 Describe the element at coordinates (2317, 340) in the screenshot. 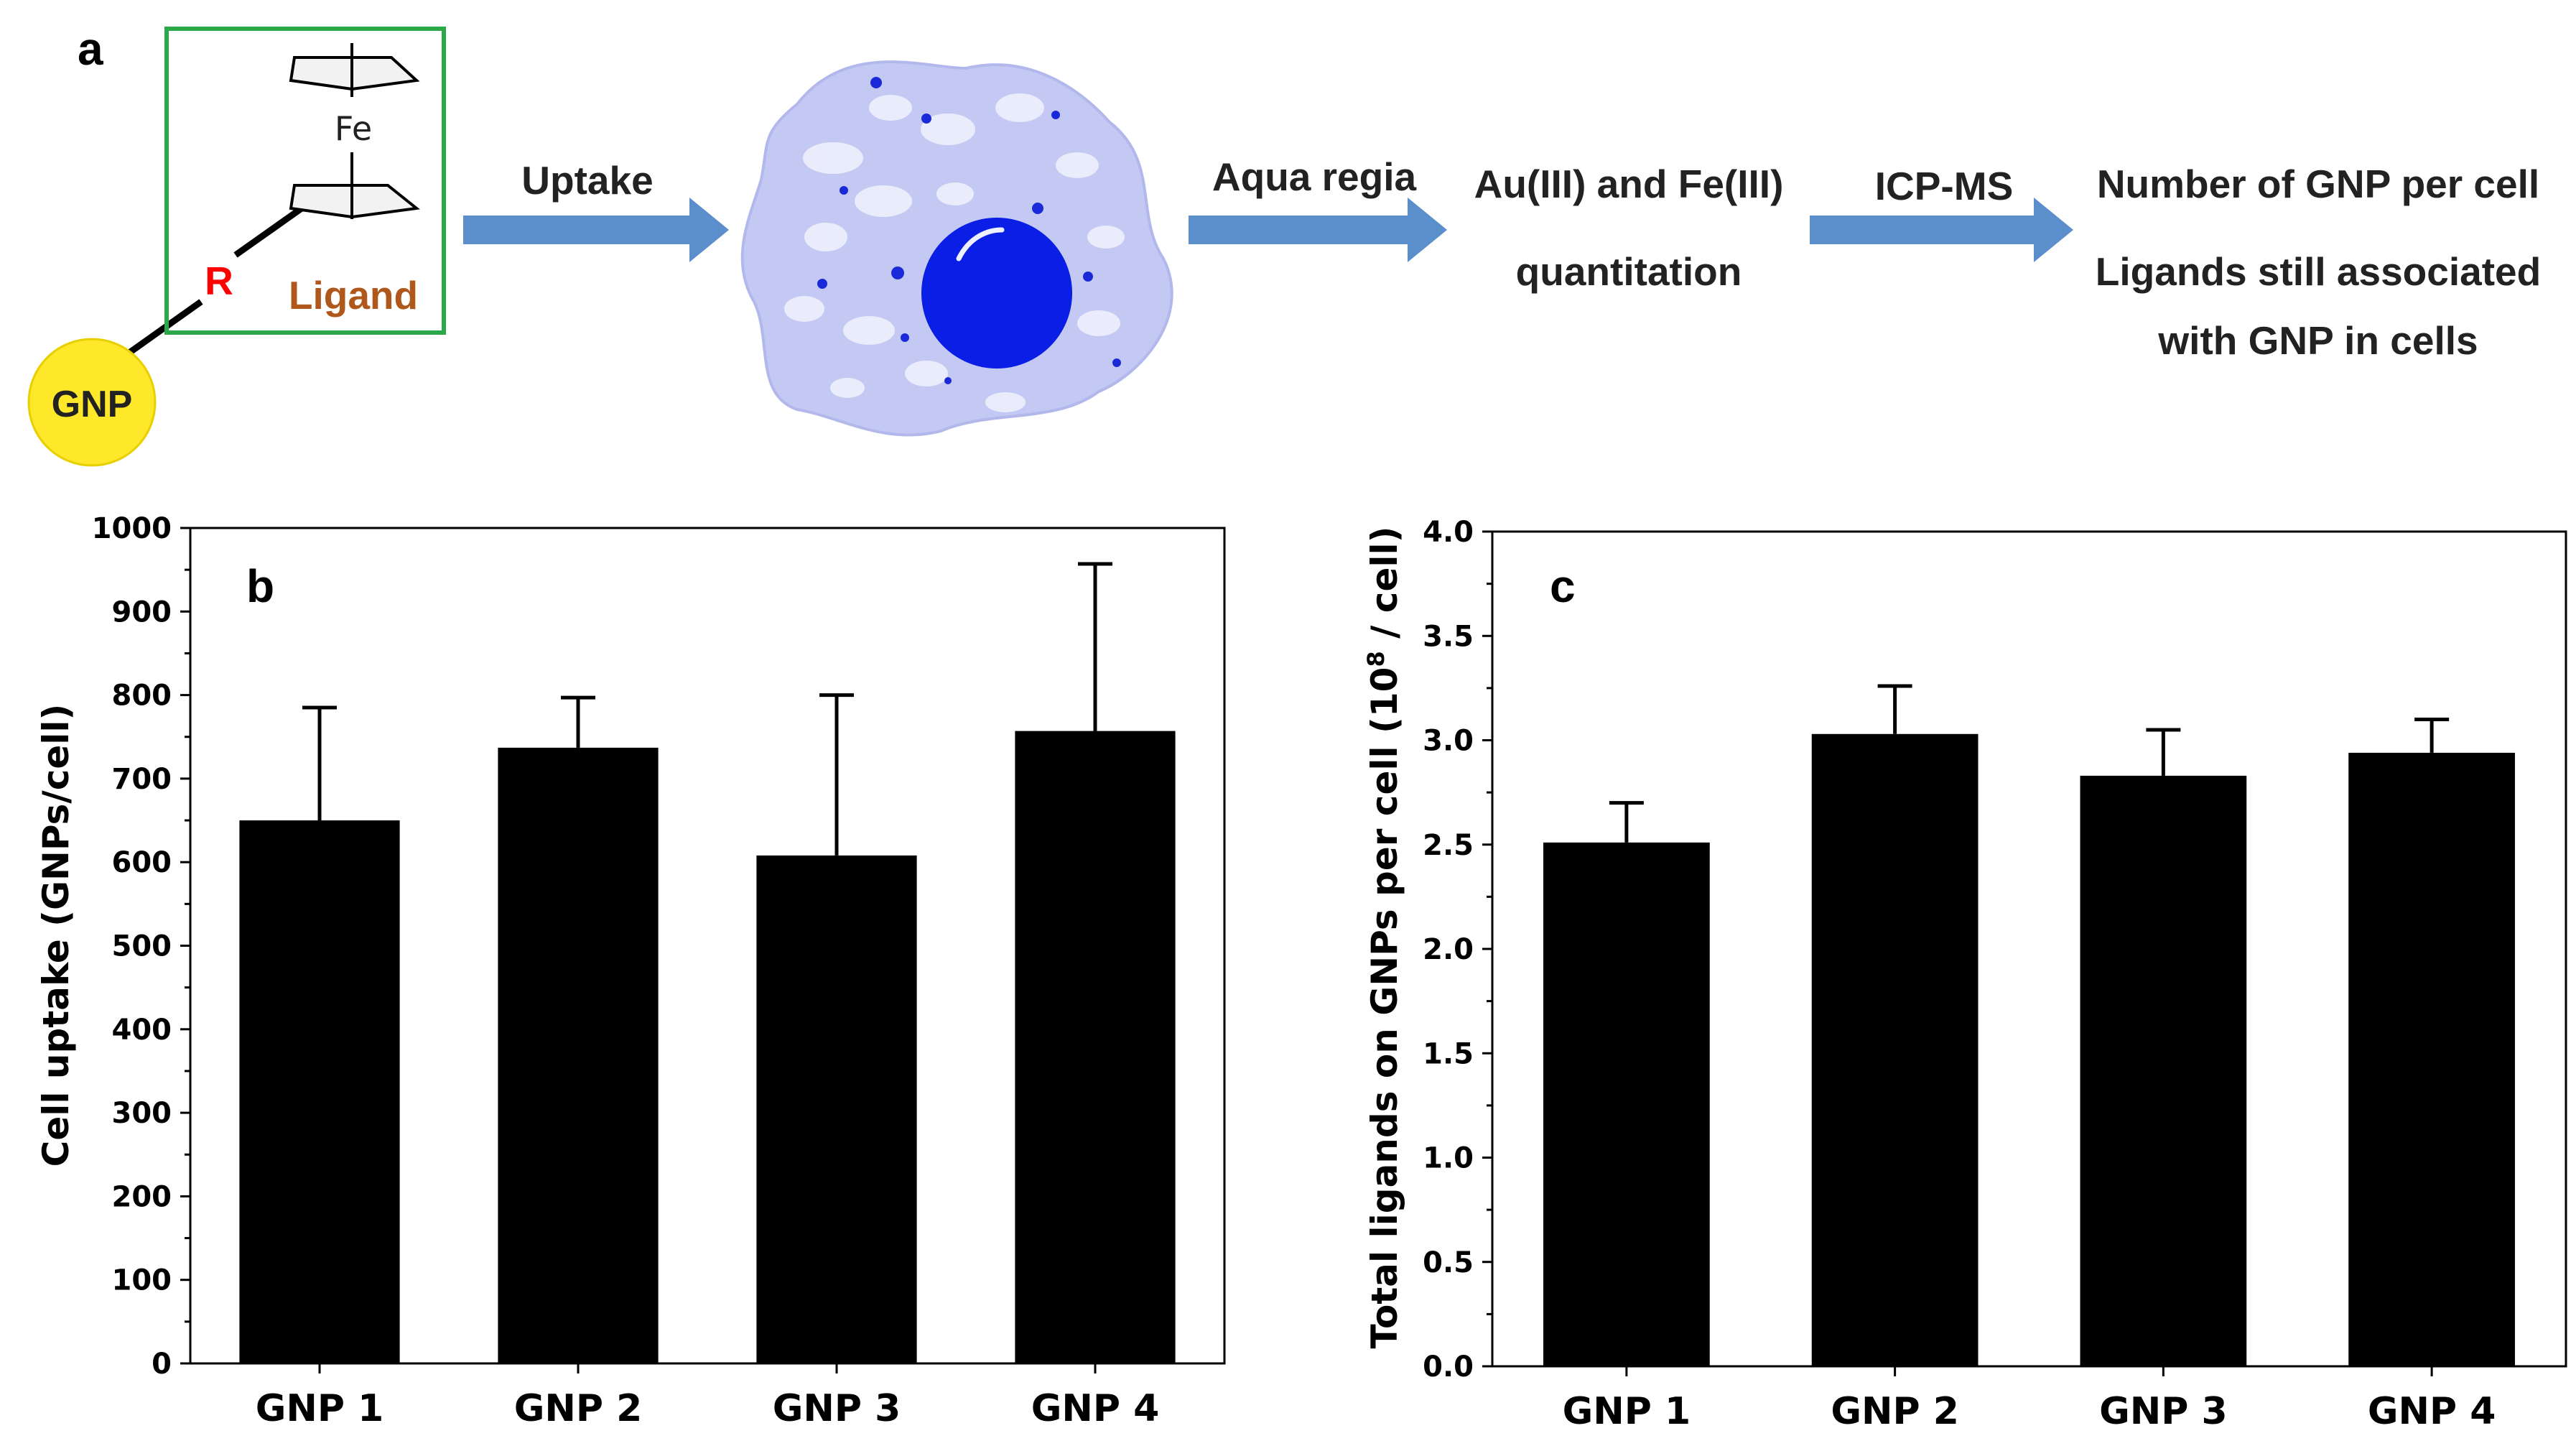

I see `result-label-line3: with GNP in cells` at that location.